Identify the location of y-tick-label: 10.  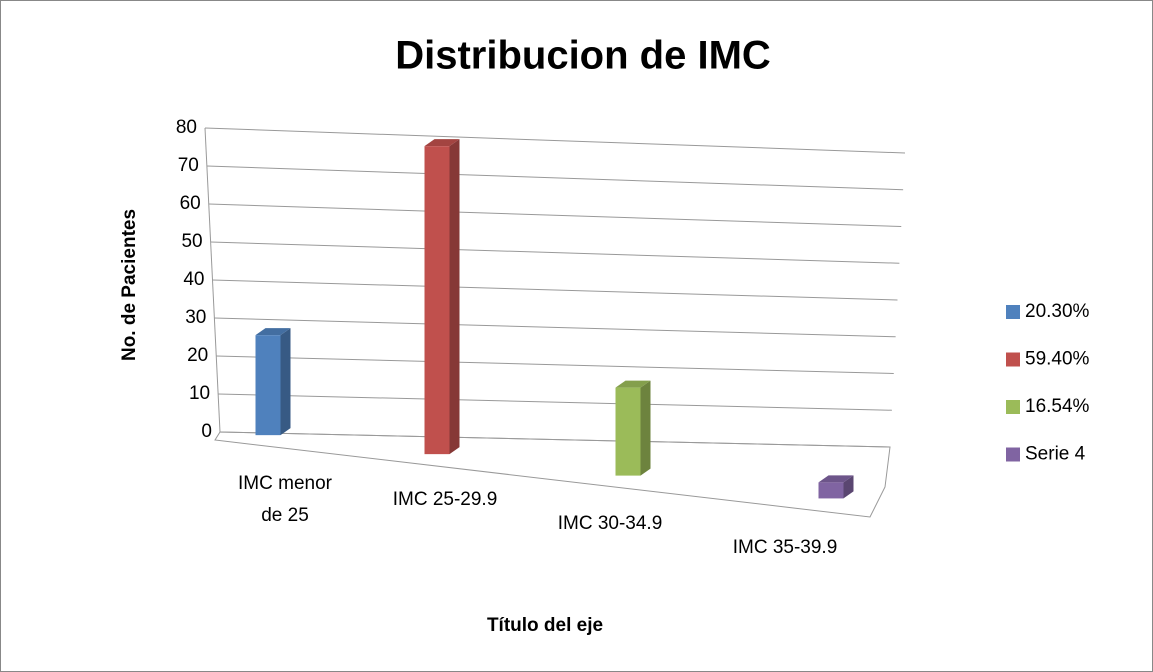
(199, 393).